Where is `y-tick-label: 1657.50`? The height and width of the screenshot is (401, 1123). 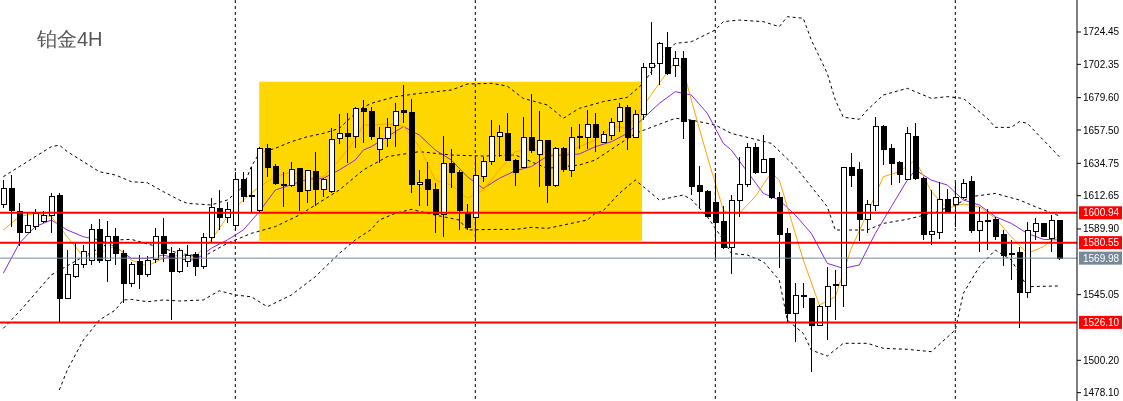 y-tick-label: 1657.50 is located at coordinates (1101, 130).